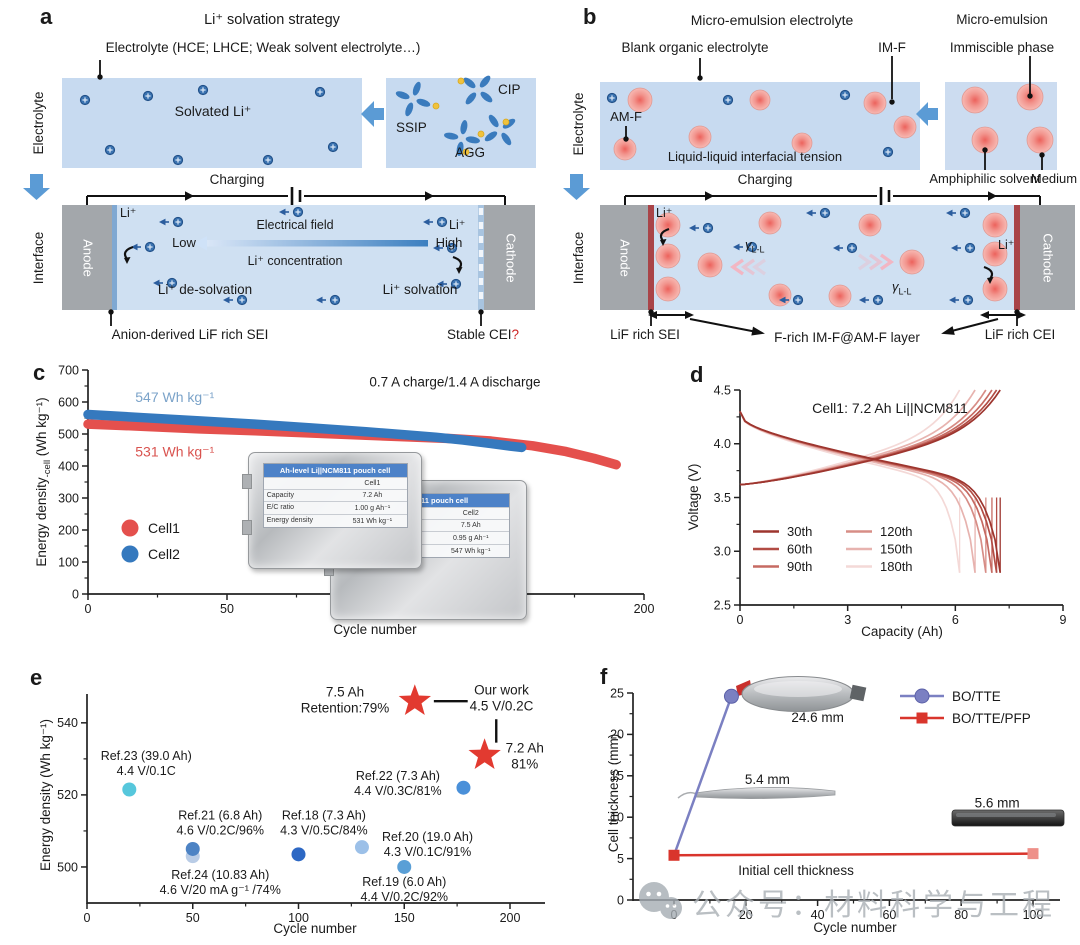 This screenshot has width=1080, height=945. Describe the element at coordinates (847, 620) in the screenshot. I see `svg-text: 3` at that location.